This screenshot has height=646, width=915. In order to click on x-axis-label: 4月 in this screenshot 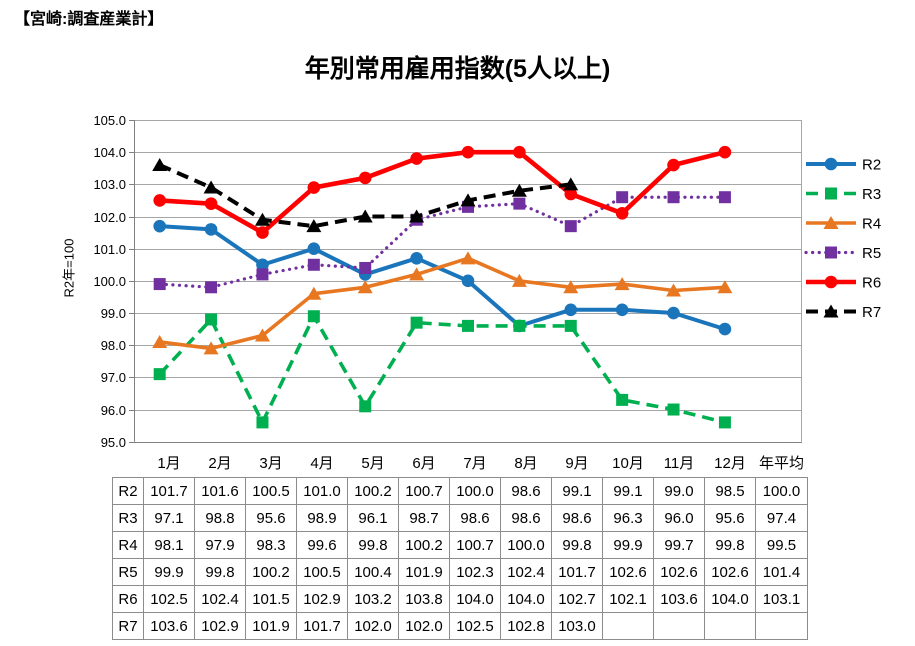, I will do `click(322, 463)`.